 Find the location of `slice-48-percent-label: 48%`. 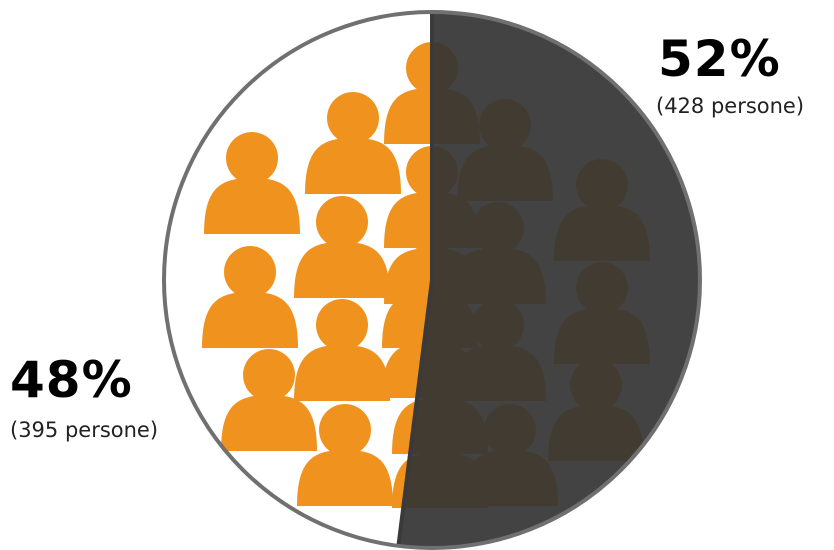

slice-48-percent-label: 48% is located at coordinates (71, 380).